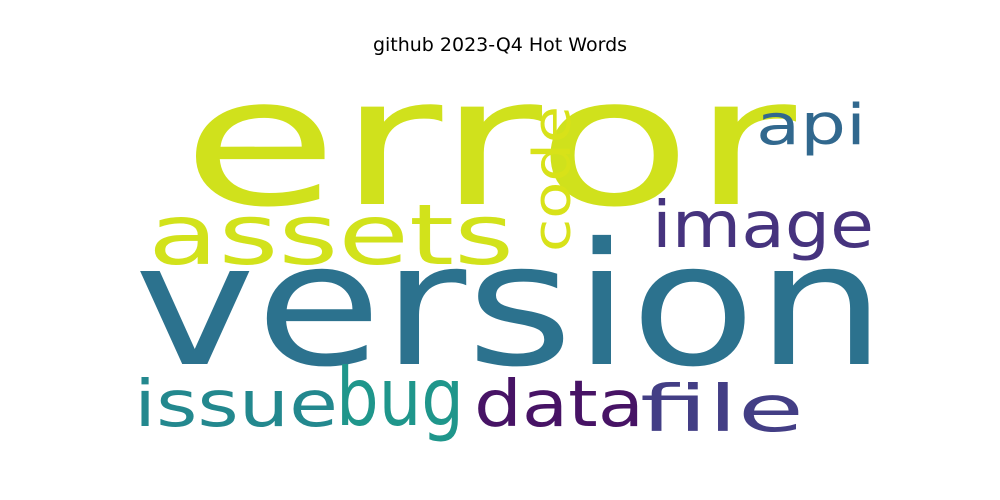 This screenshot has width=1000, height=500. I want to click on word-data: data, so click(559, 405).